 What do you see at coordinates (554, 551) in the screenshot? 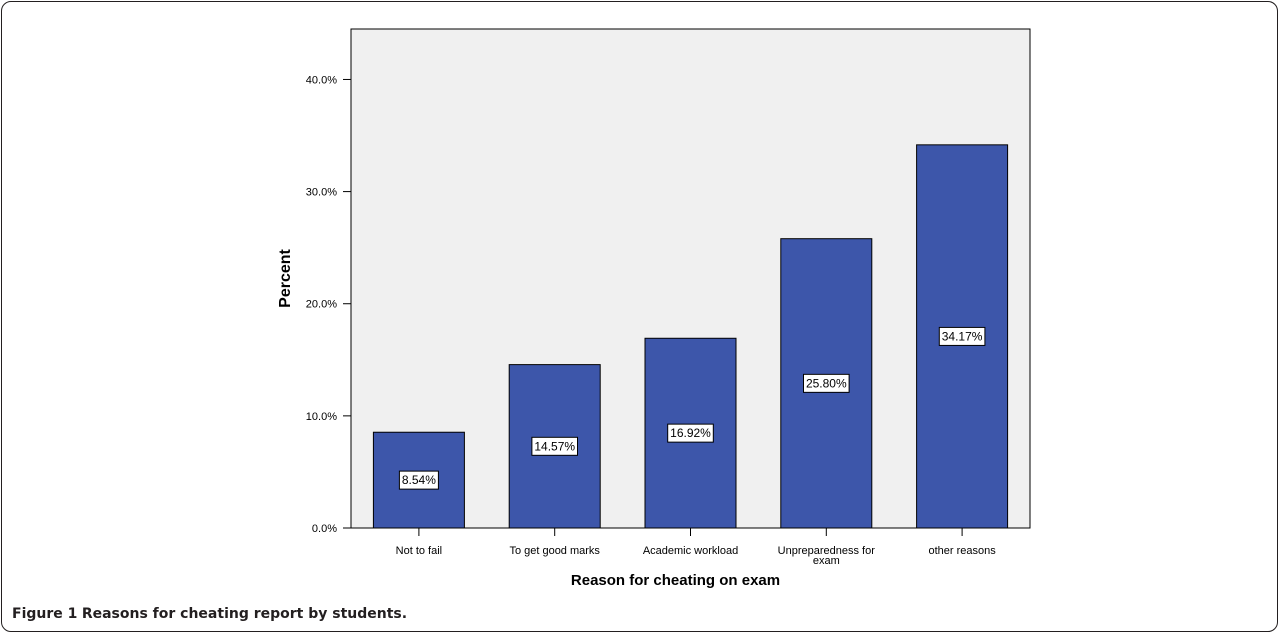
I see `x-tick-label: To get good marks` at bounding box center [554, 551].